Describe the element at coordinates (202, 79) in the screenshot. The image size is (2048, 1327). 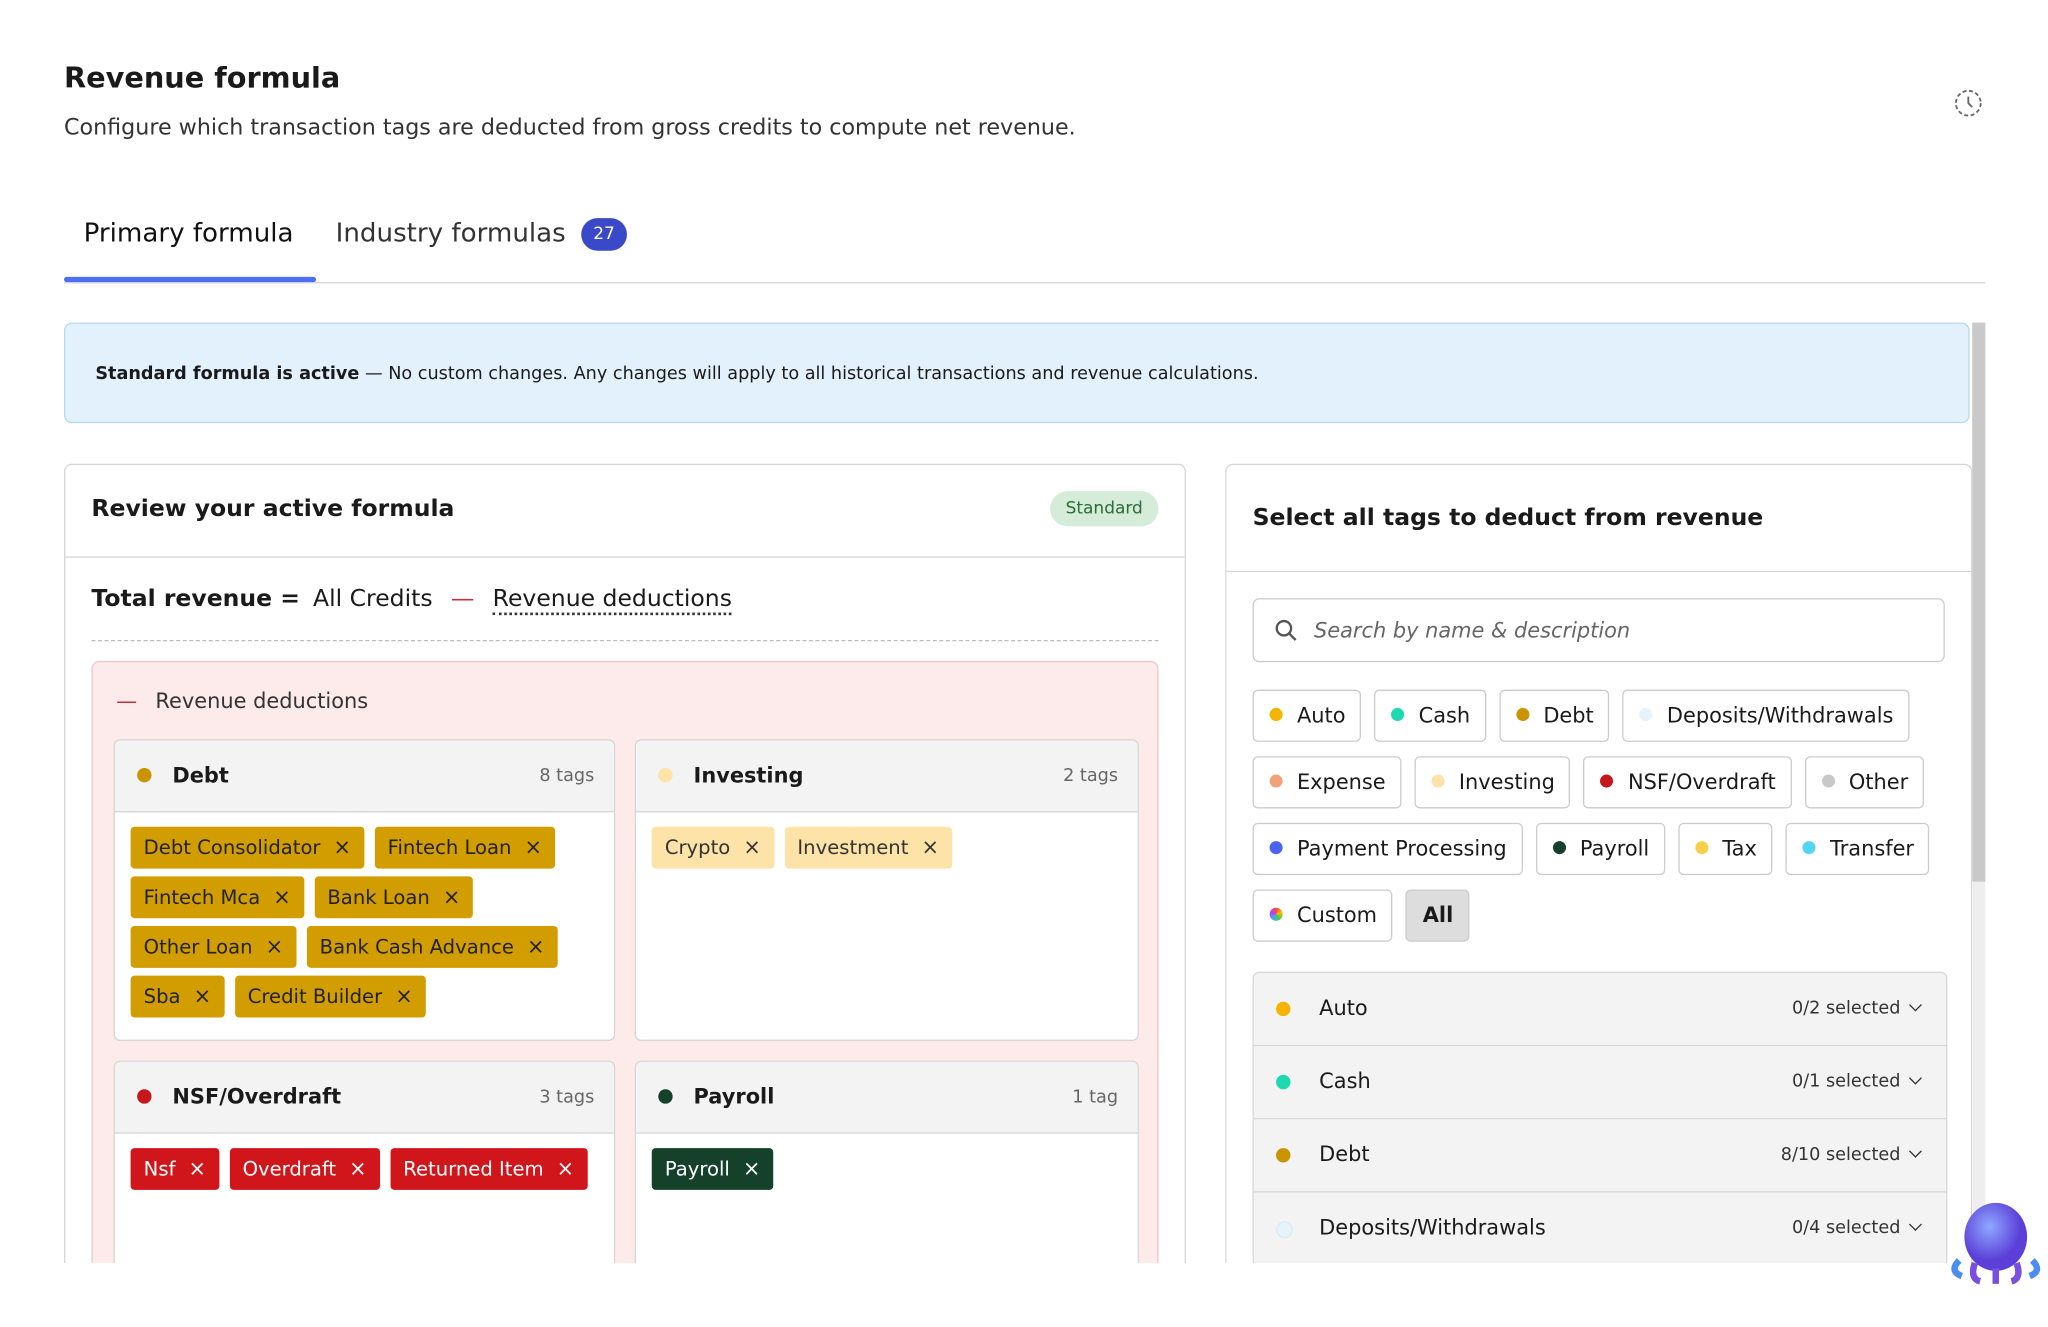
I see `page-title: Revenue formula` at that location.